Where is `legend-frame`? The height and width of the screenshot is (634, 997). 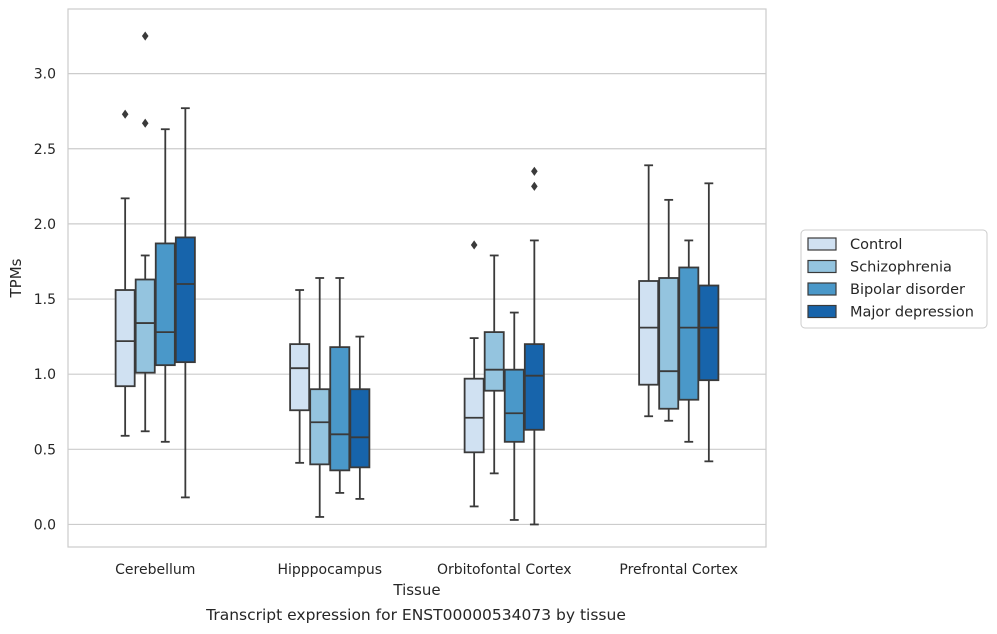
legend-frame is located at coordinates (894, 279).